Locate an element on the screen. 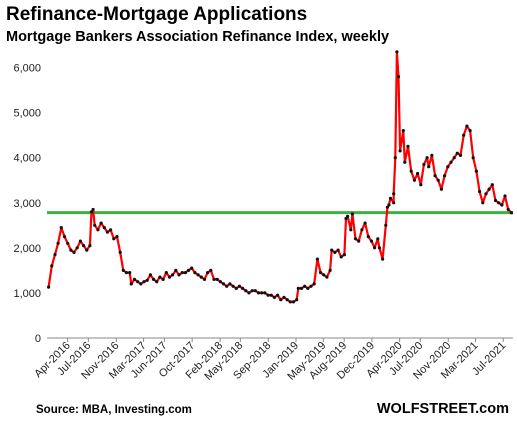  y-tick-label: 5,000 is located at coordinates (27, 114).